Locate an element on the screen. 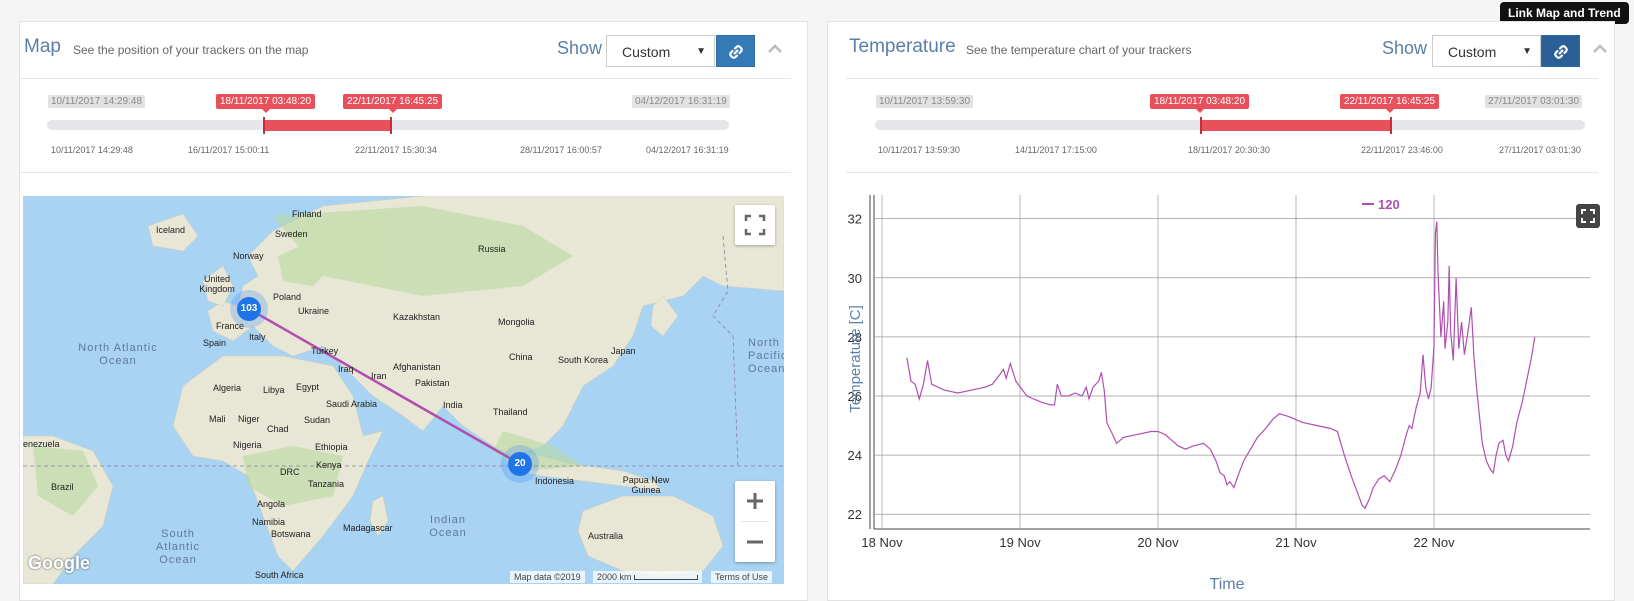 Image resolution: width=1634 pixels, height=601 pixels. map-scale: 2000 km is located at coordinates (648, 577).